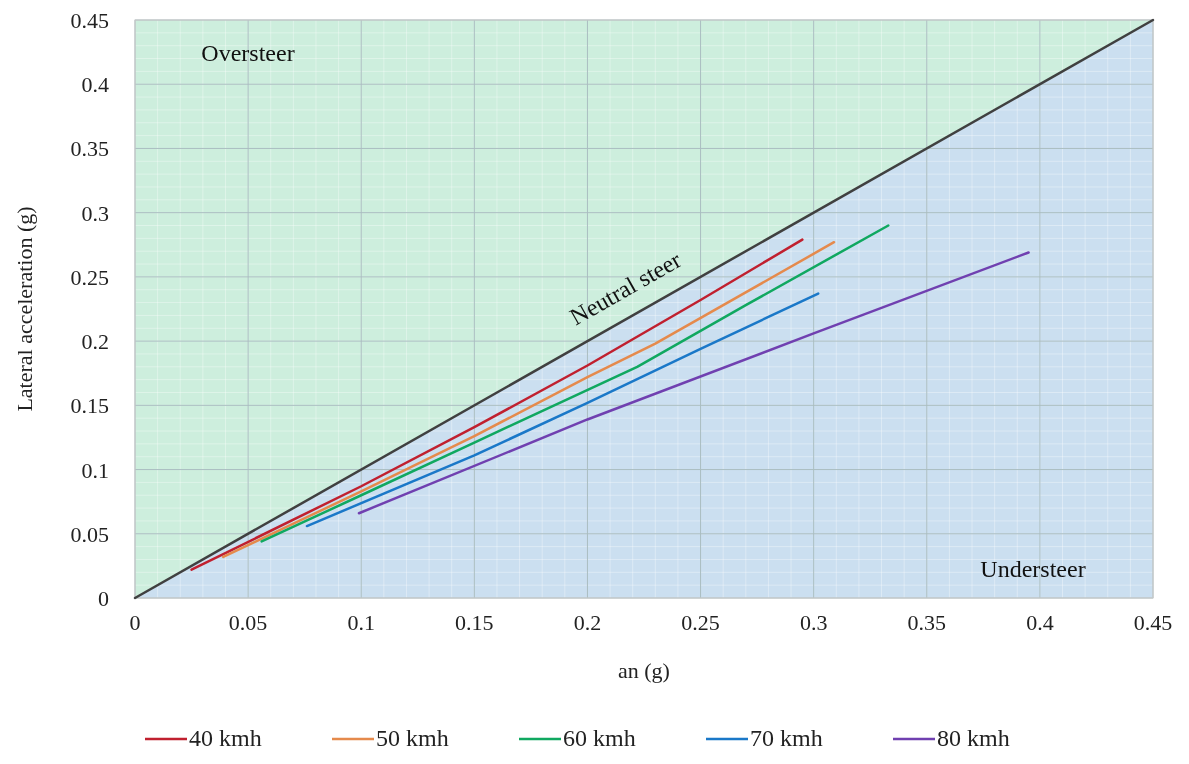 This screenshot has width=1189, height=764. I want to click on x-tick-label: 0, so click(135, 622).